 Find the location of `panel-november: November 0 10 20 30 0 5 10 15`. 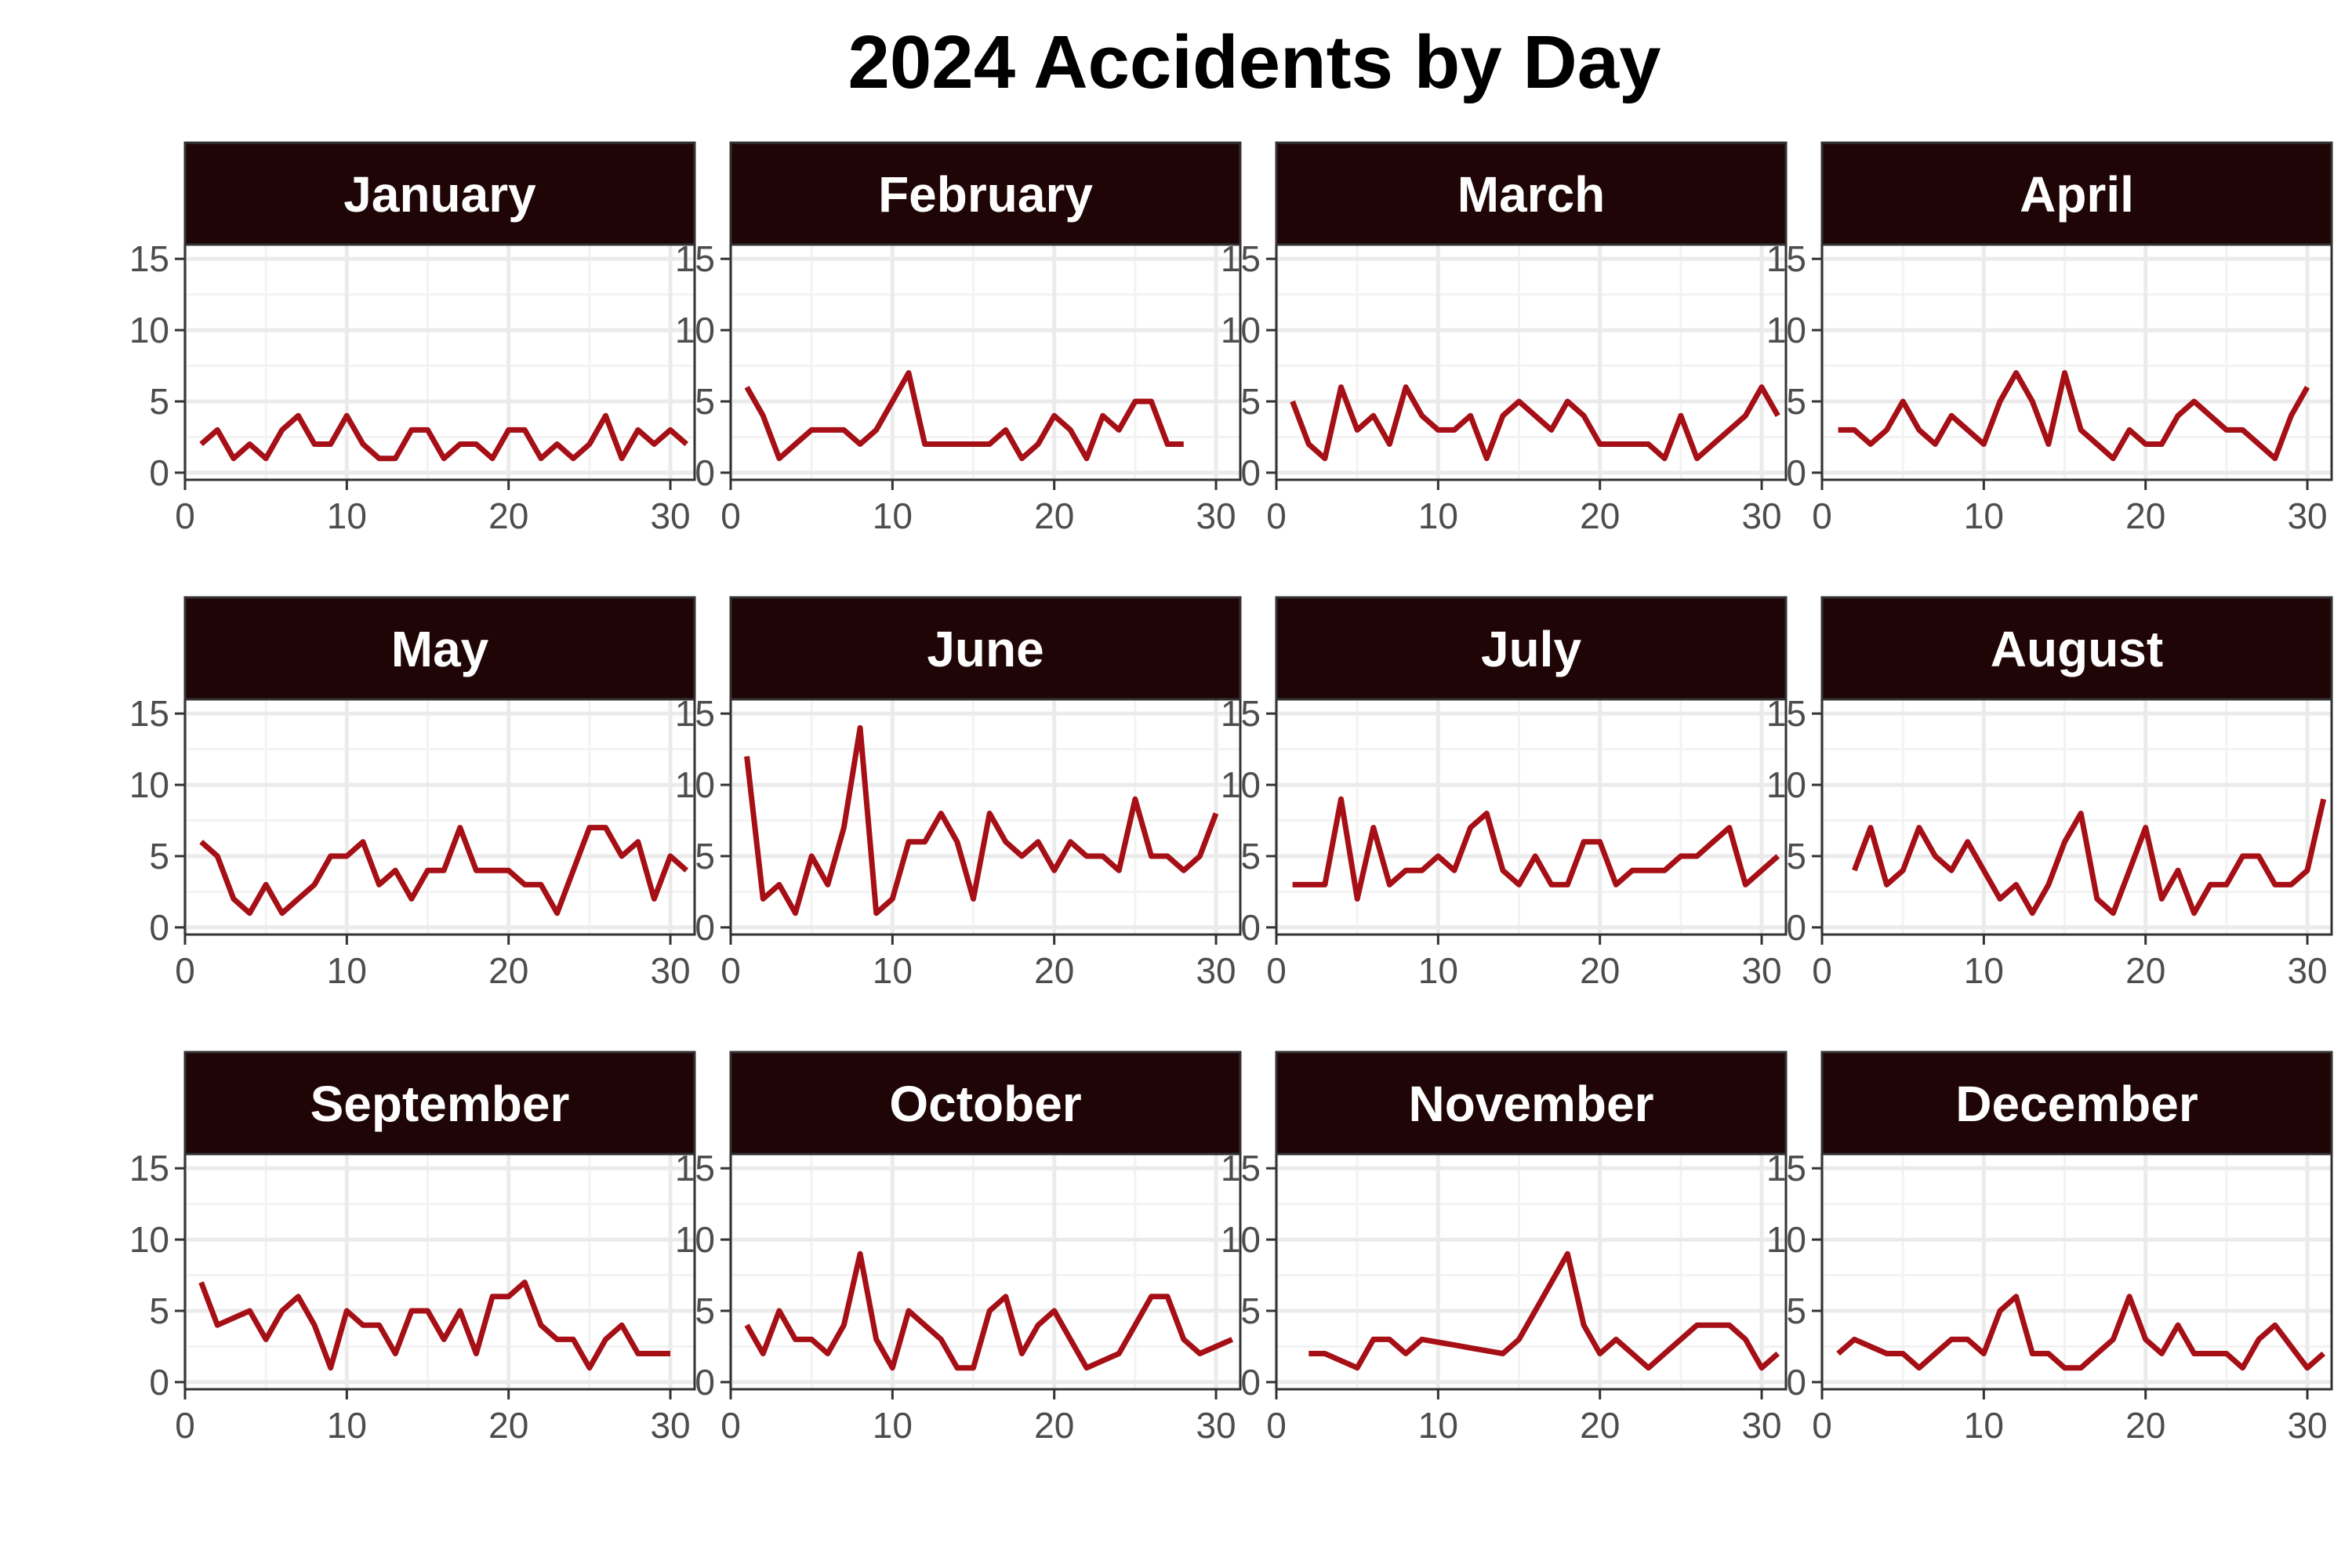

panel-november: November 0 10 20 30 0 5 10 15 is located at coordinates (1504, 1248).